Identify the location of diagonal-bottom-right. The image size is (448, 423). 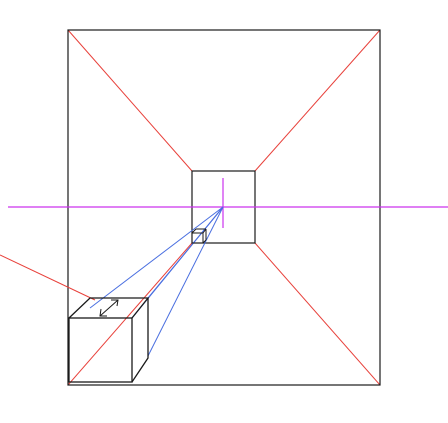
(317, 314).